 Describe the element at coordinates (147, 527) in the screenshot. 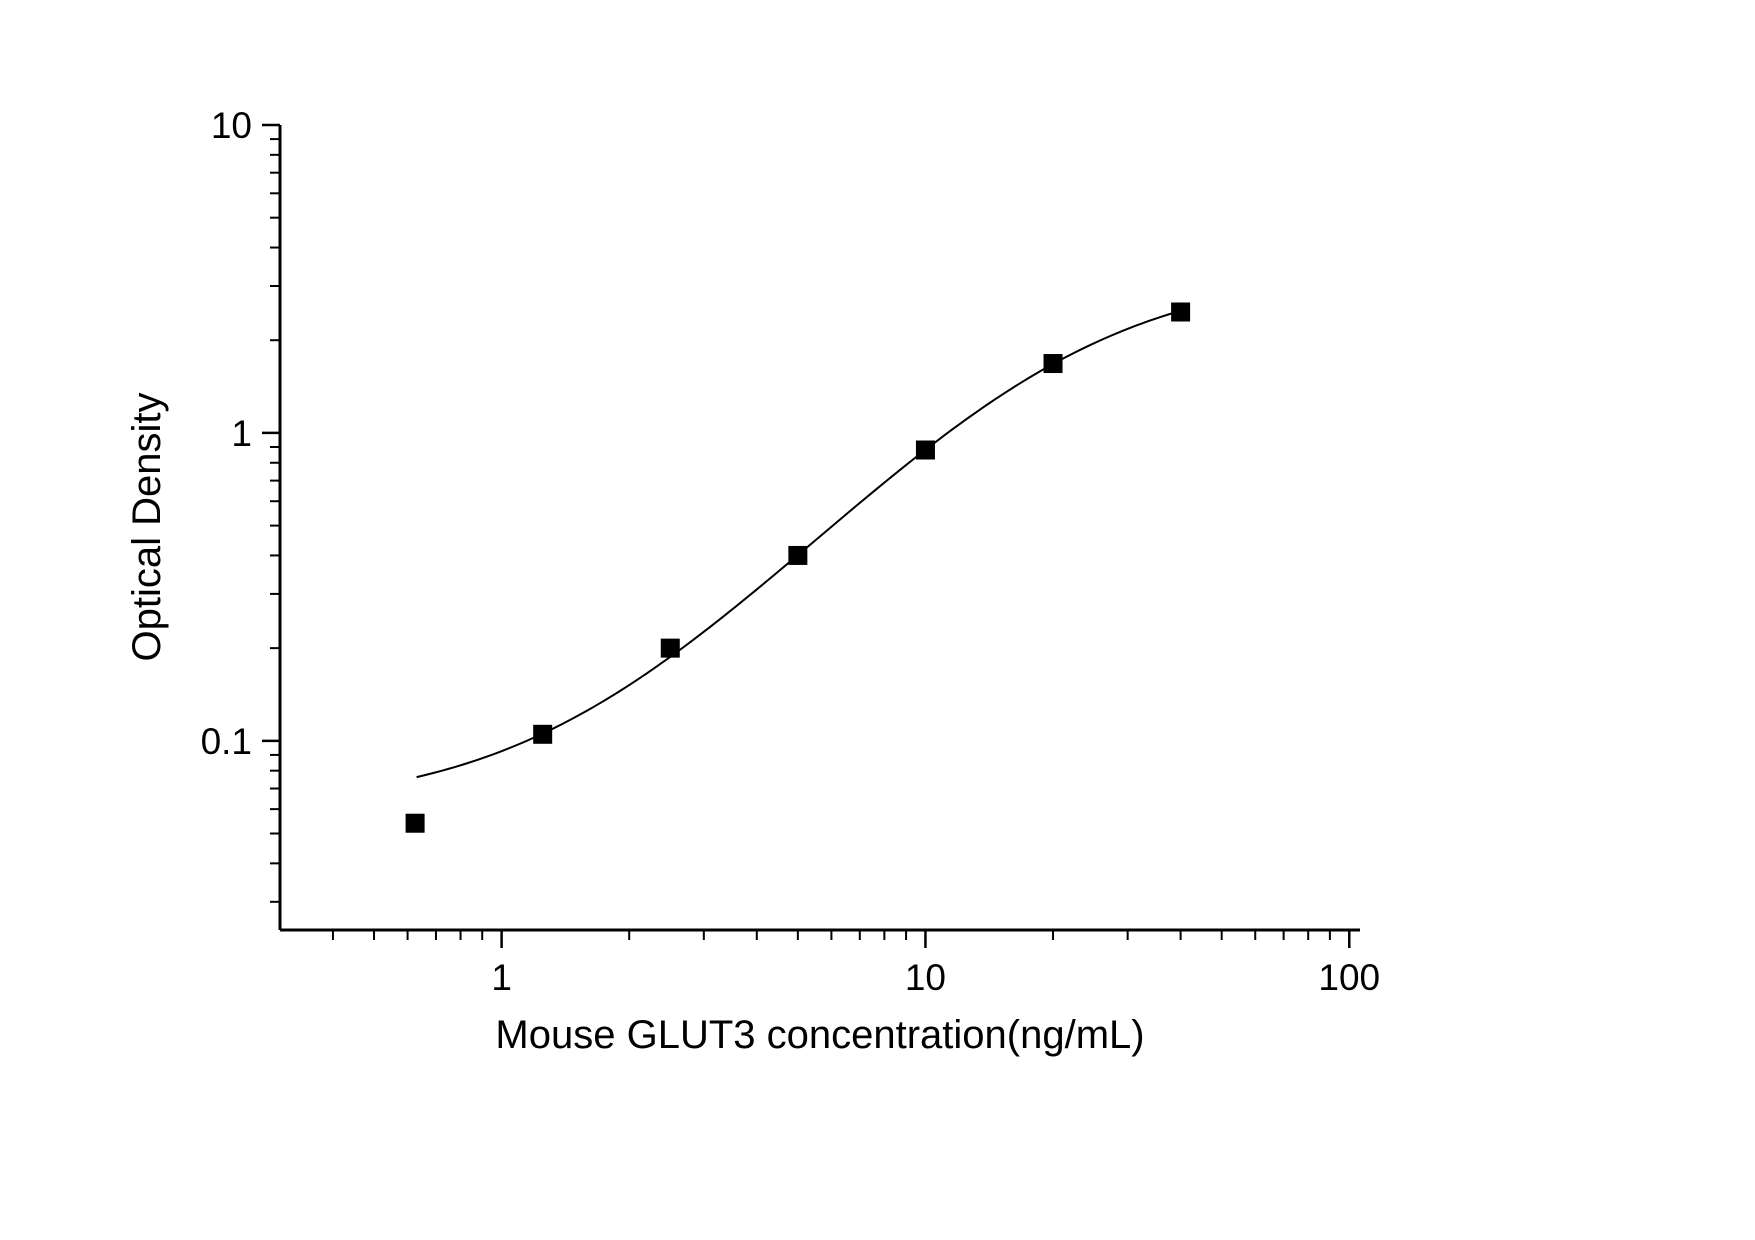

I see `y-axis-label: Optical Density` at that location.